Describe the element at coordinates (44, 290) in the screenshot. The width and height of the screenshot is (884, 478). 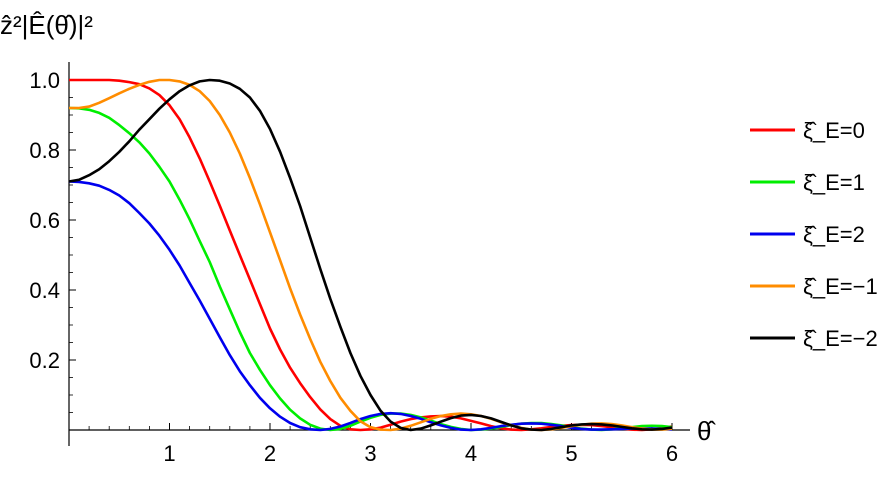
I see `y-tick-label: 0.4` at that location.